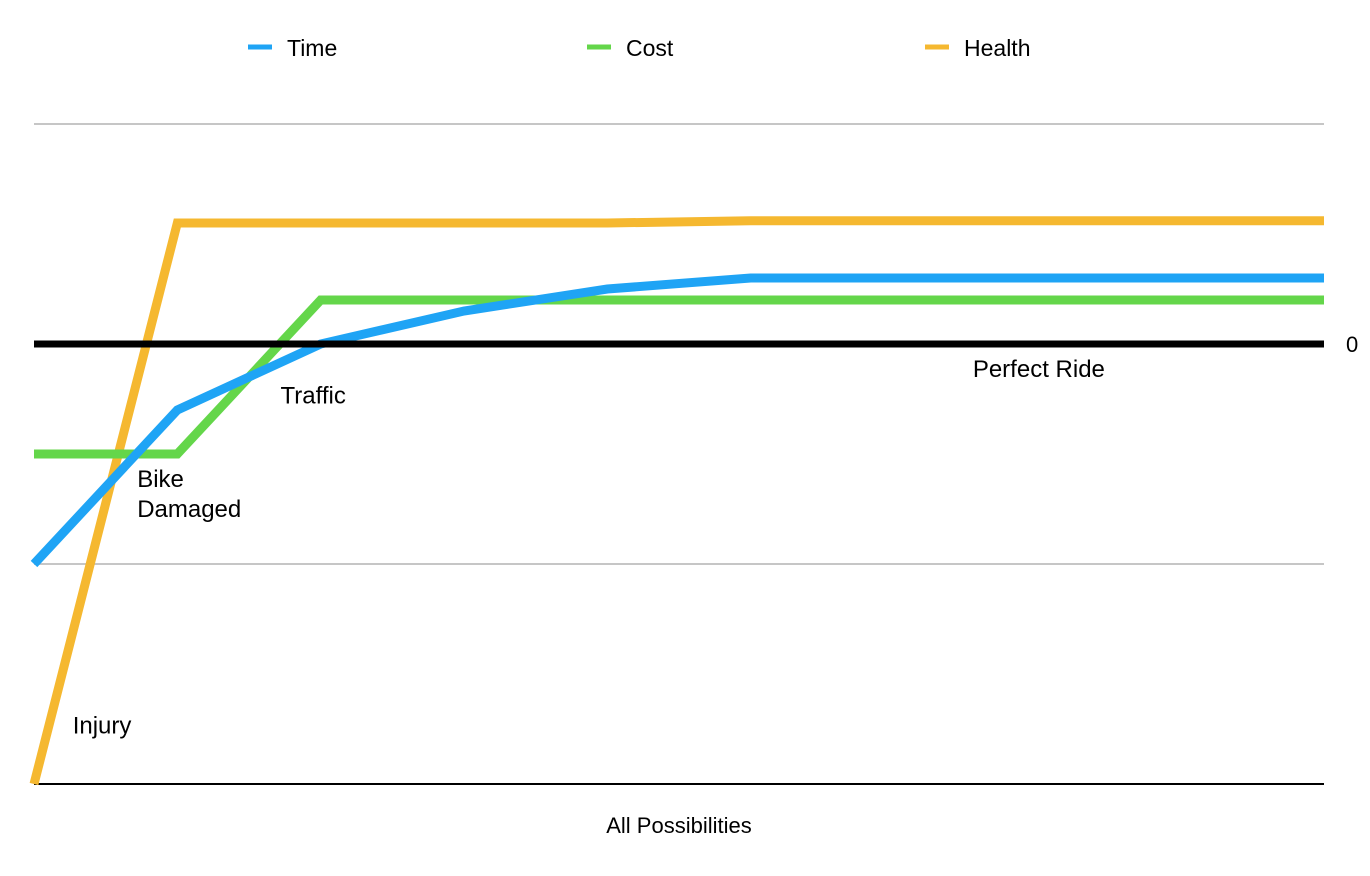 This screenshot has height=876, width=1370. I want to click on legend-label: Health, so click(997, 48).